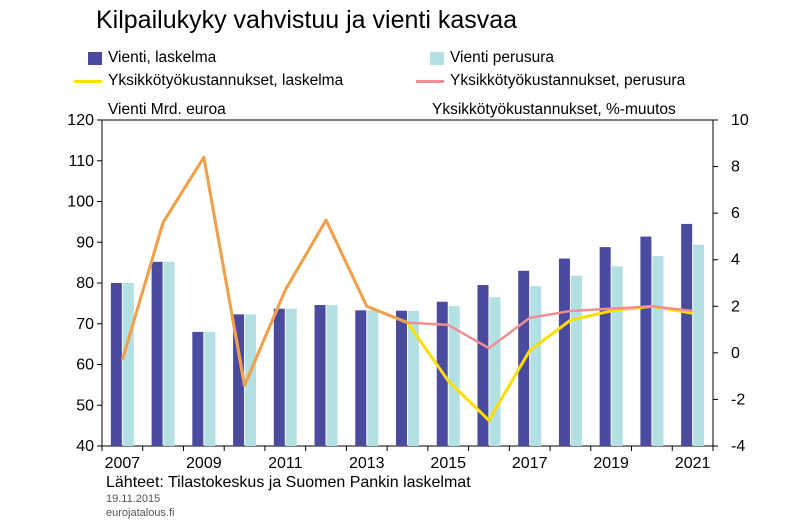  I want to click on left-tick-label: 40, so click(85, 446).